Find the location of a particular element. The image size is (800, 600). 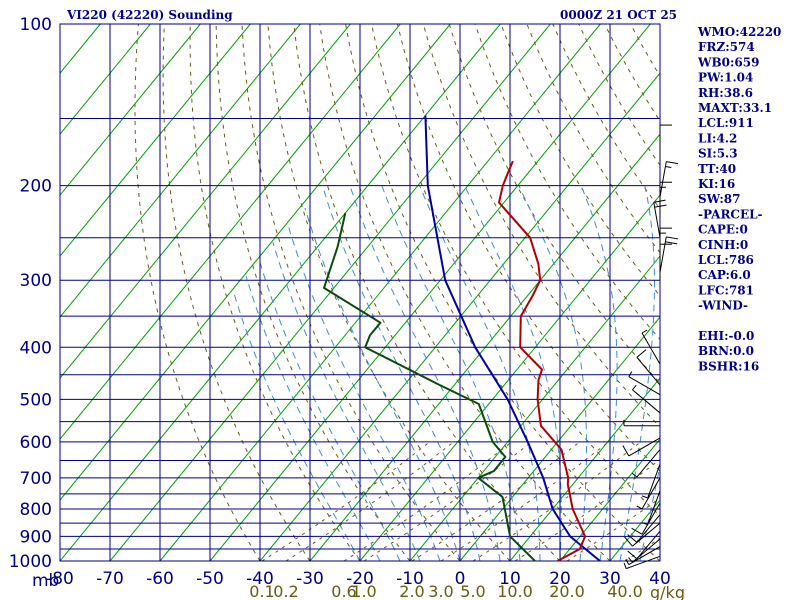

mixing-ratio-tick-label: 10.0 is located at coordinates (515, 591).